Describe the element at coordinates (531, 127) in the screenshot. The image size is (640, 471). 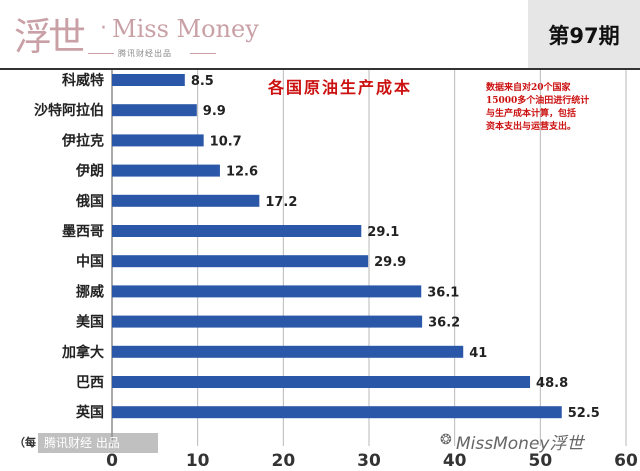
I see `chart-note-line: 资本支出与运营支出。` at that location.